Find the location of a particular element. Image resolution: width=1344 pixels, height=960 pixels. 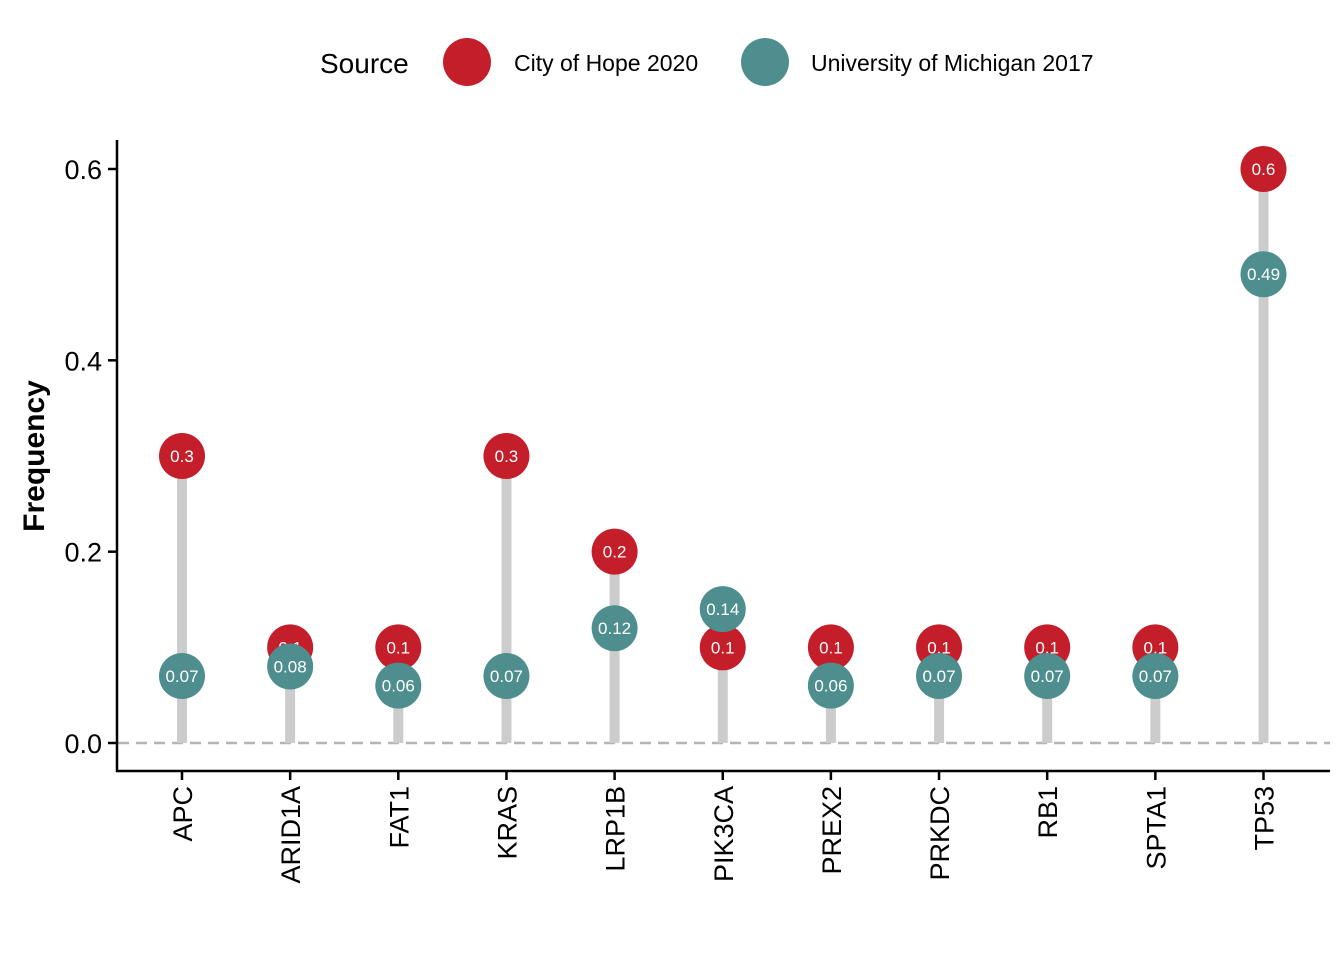

x-tick-label-prkdc: PRKDC is located at coordinates (940, 833).